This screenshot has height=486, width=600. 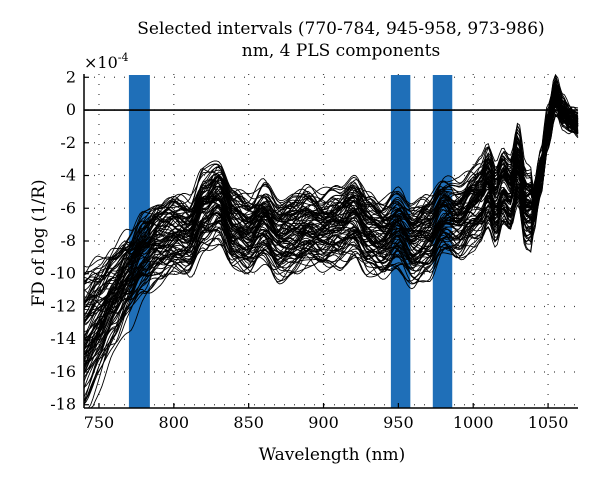 I want to click on x-axis-label: Wavelength (nm), so click(x=332, y=455).